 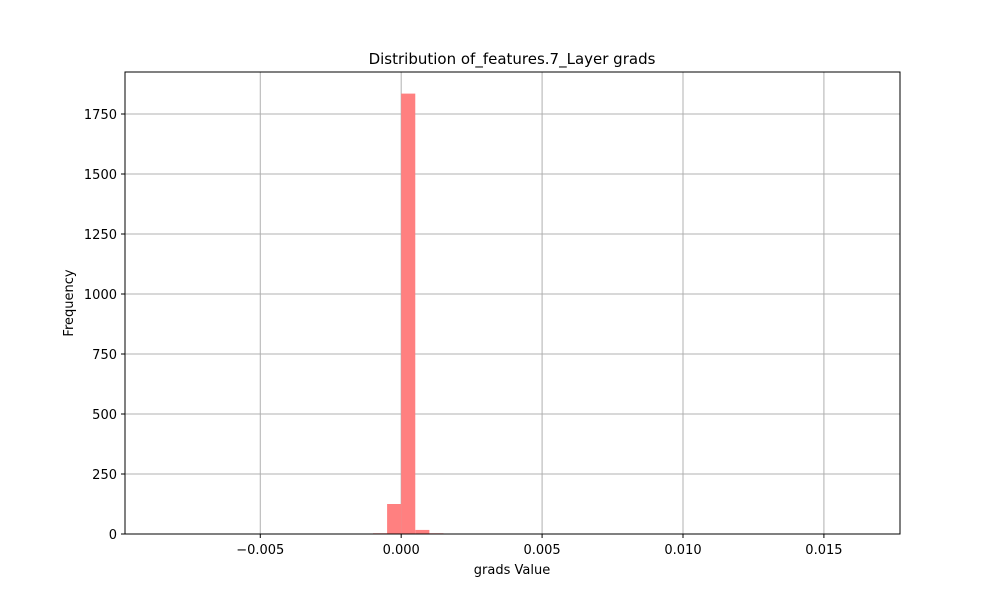 I want to click on x-tick-label: 0.015, so click(x=823, y=550).